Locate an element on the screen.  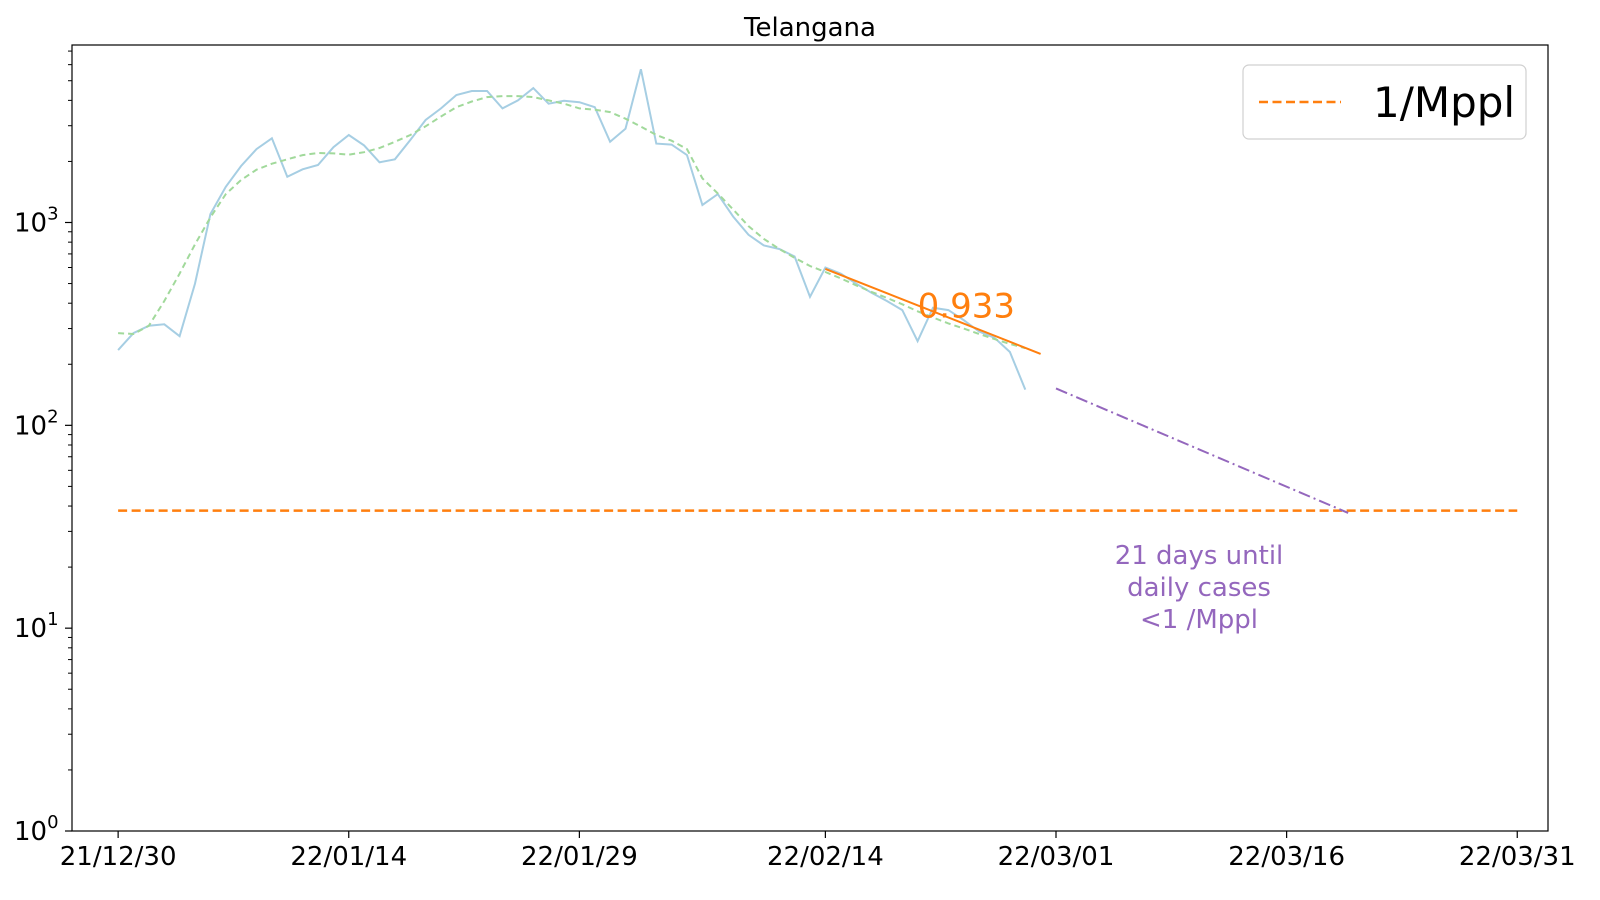
y-tick-exp-3: 3 is located at coordinates (52, 213).